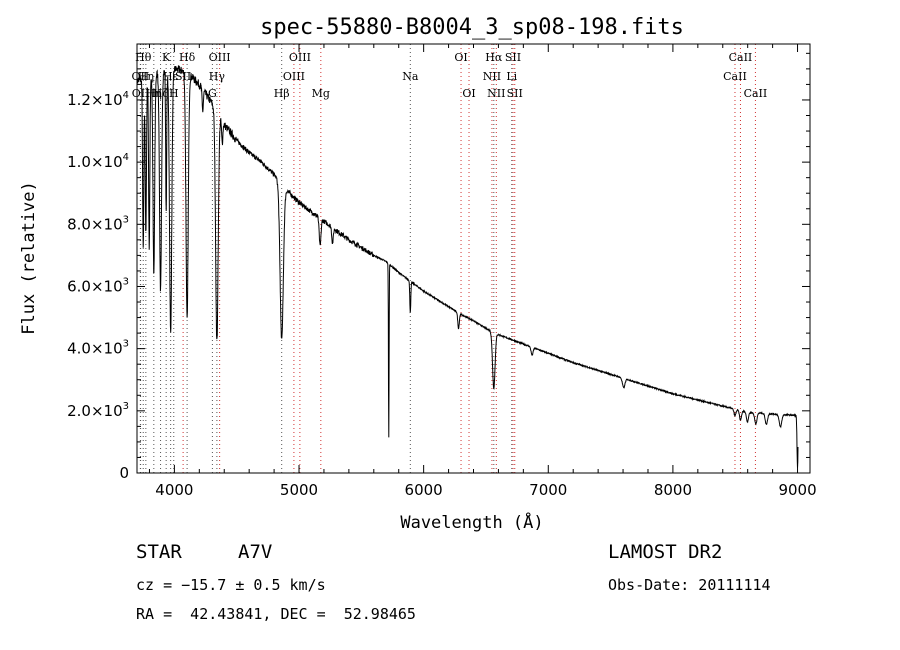  I want to click on survey-name: LAMOST DR2, so click(665, 552).